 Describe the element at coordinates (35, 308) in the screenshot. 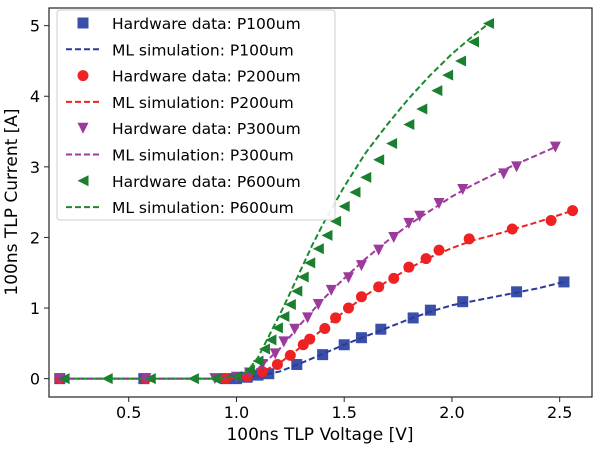

I see `y-tick-label: 1` at that location.